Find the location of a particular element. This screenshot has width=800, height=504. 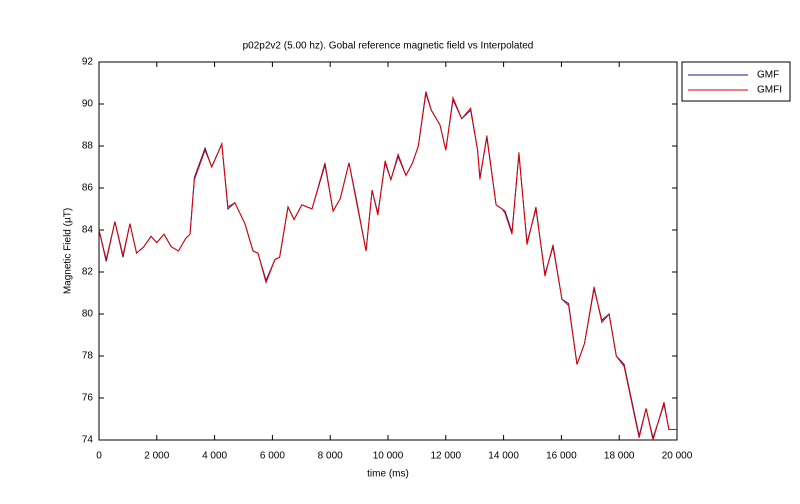

legend is located at coordinates (736, 81).